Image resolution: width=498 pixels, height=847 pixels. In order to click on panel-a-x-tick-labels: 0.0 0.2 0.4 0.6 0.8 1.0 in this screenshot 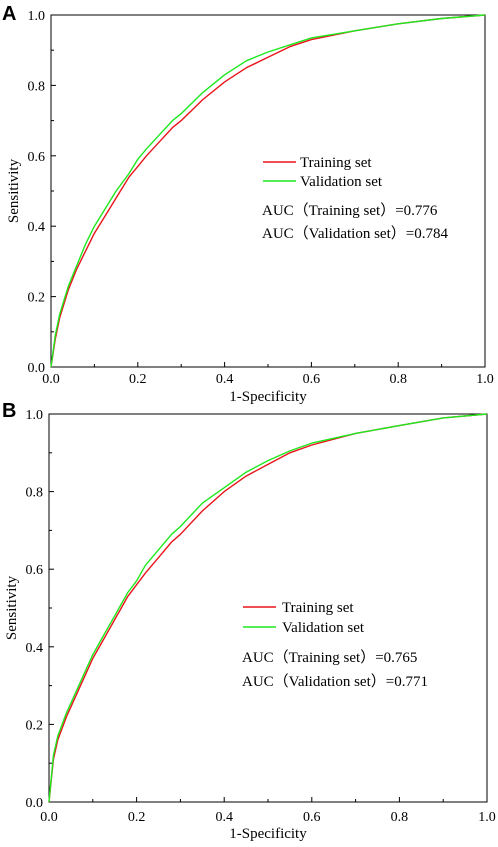, I will do `click(268, 379)`.